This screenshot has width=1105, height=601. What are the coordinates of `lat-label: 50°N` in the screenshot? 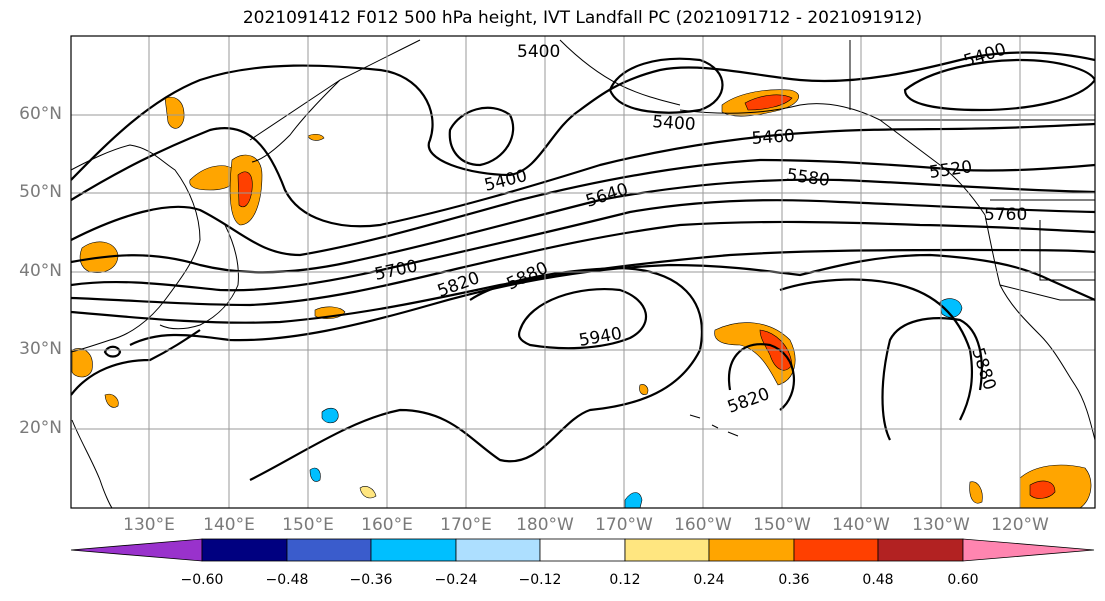 It's located at (40, 192).